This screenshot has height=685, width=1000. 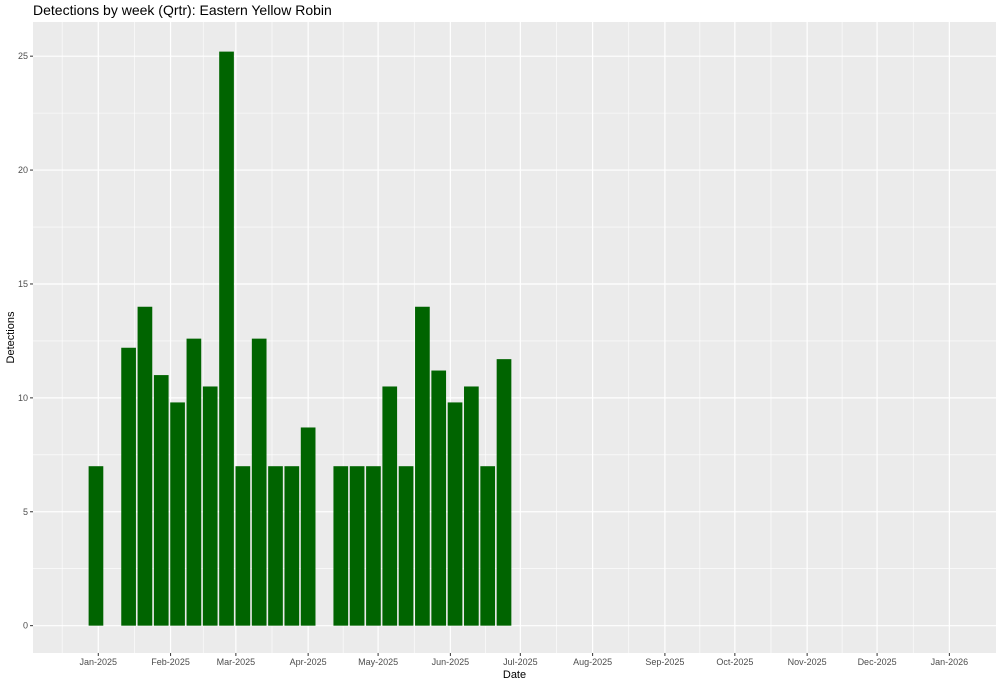 I want to click on x-tick-label: Aug-2025, so click(x=592, y=662).